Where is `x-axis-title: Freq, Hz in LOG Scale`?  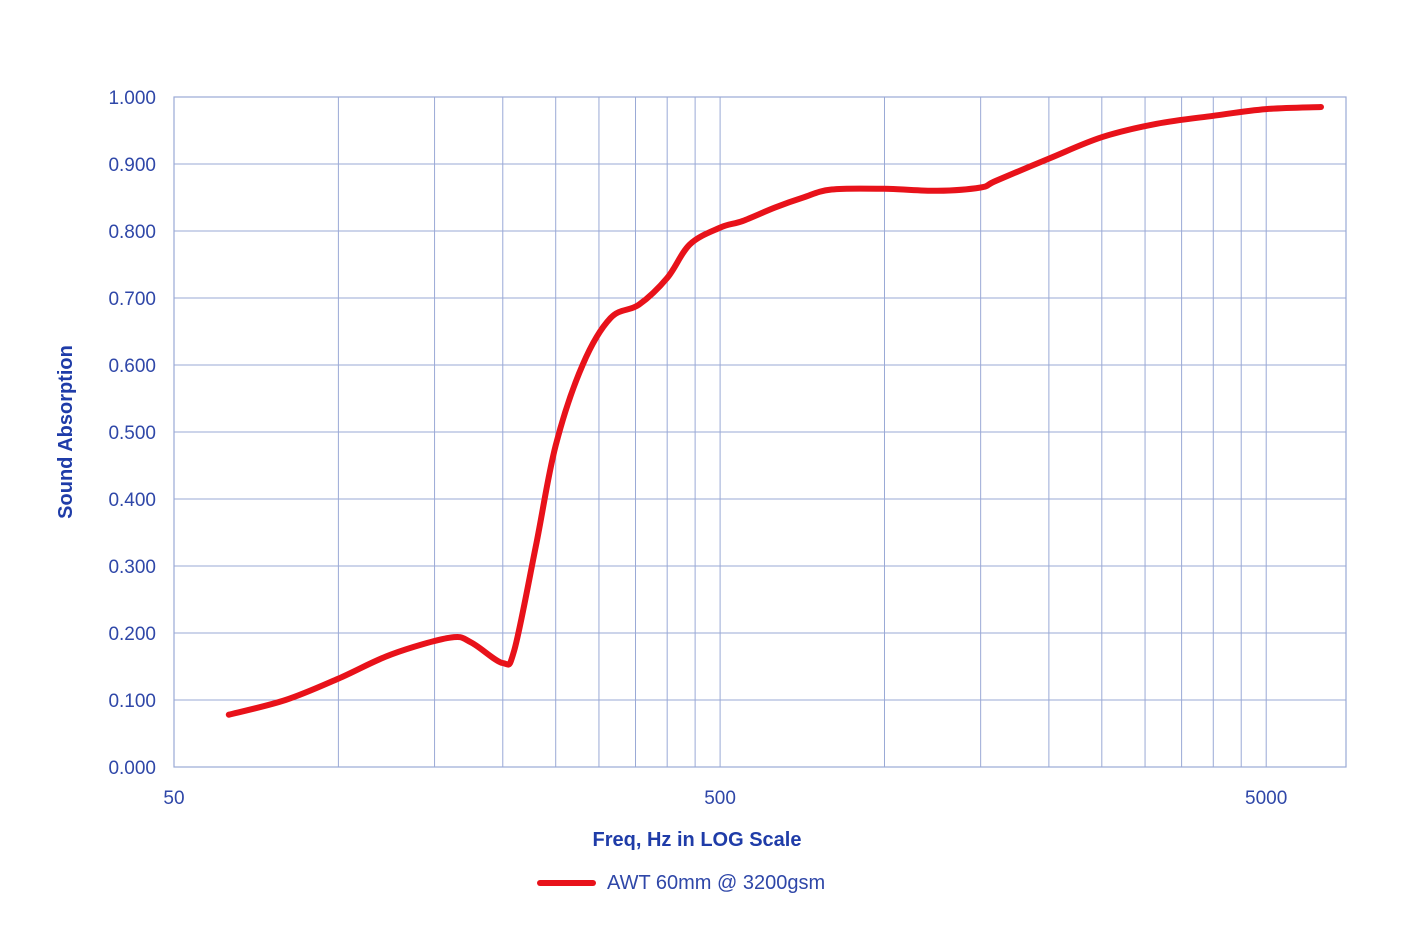 x-axis-title: Freq, Hz in LOG Scale is located at coordinates (697, 840).